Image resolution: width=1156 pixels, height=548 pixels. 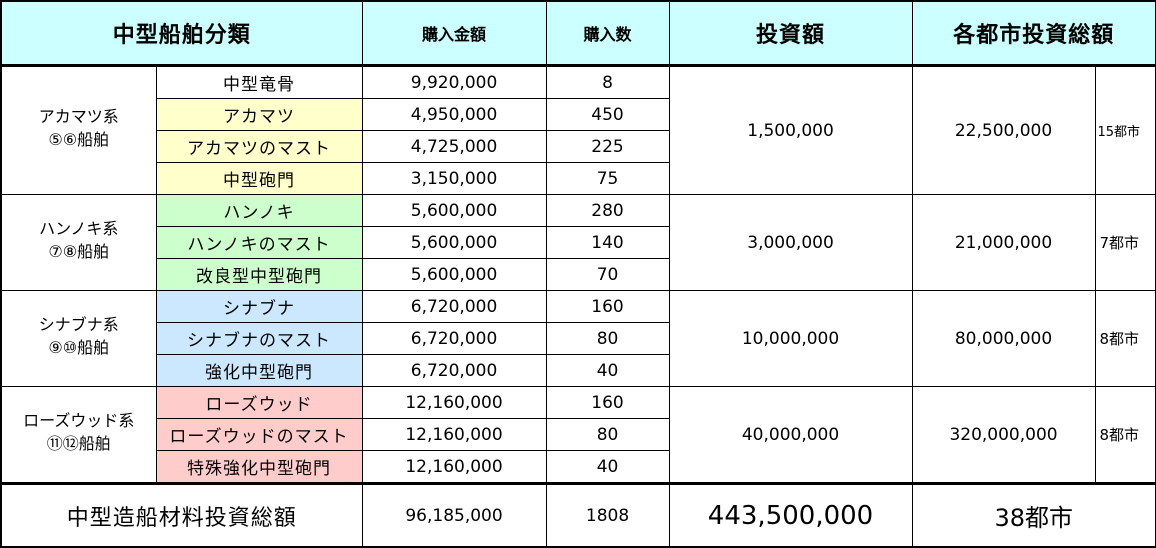 I want to click on group-label: シナブナ系 ⑨⑩船舶, so click(x=78, y=338).